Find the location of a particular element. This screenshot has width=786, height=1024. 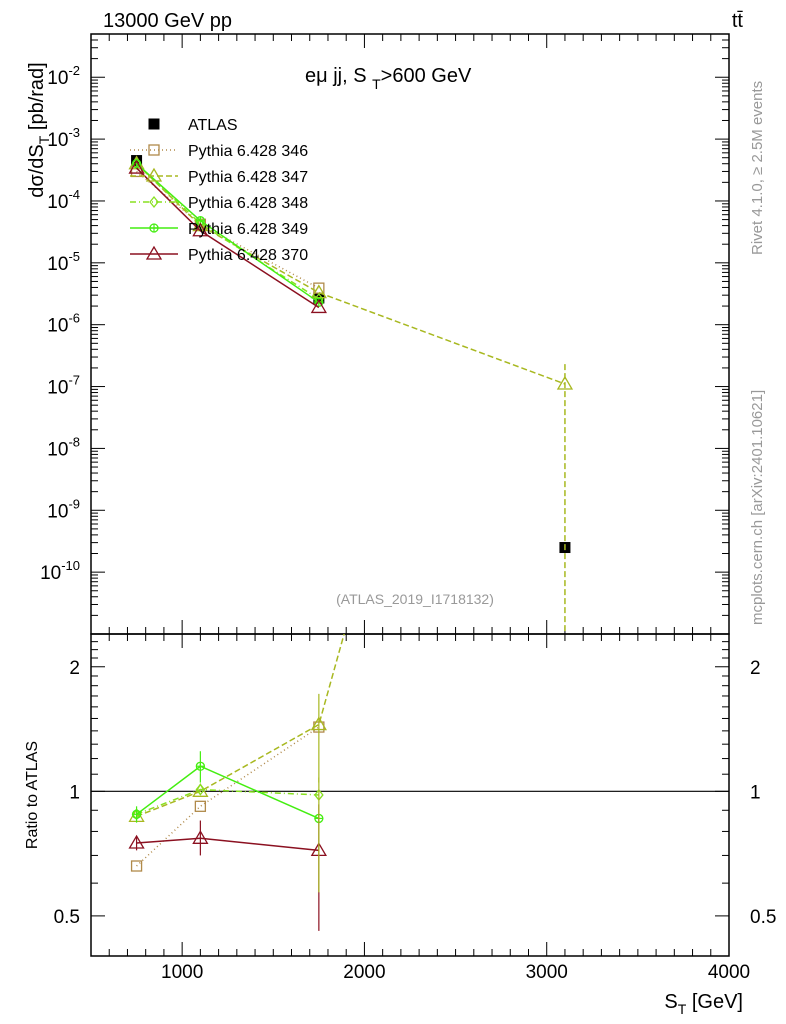

x-axis-tick-labels: 1000 2000 3000 4000 is located at coordinates (455, 972).